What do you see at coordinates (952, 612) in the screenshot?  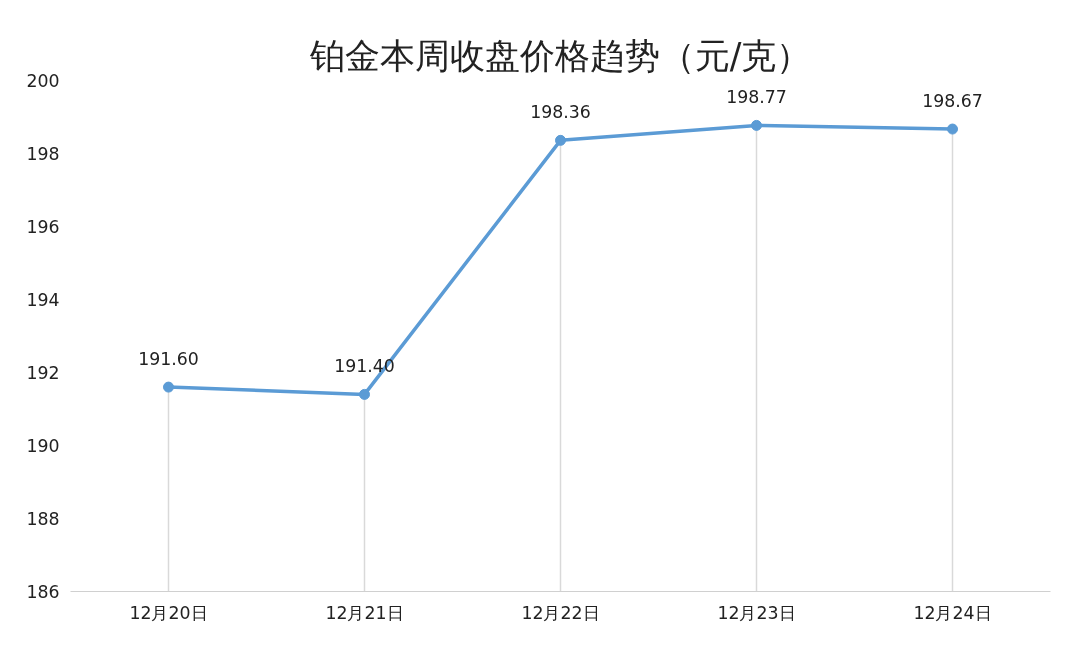 I see `x-tick-label: 12月24日` at bounding box center [952, 612].